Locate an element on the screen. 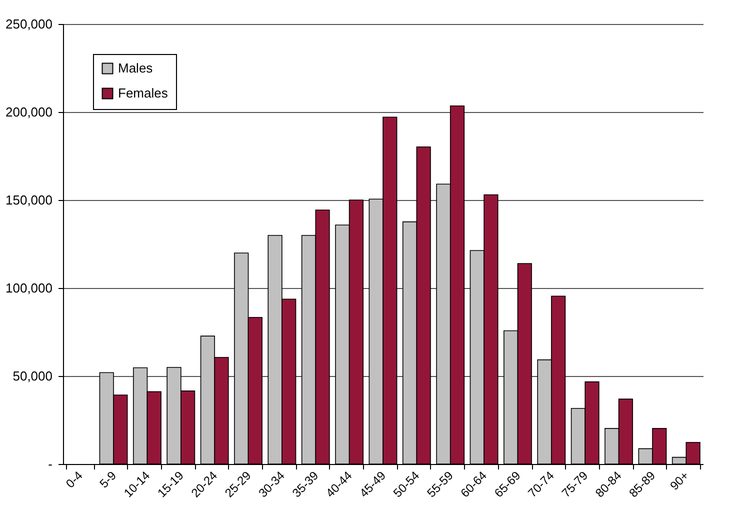 The width and height of the screenshot is (747, 506). y-tick-label: 150,000 is located at coordinates (29, 200).